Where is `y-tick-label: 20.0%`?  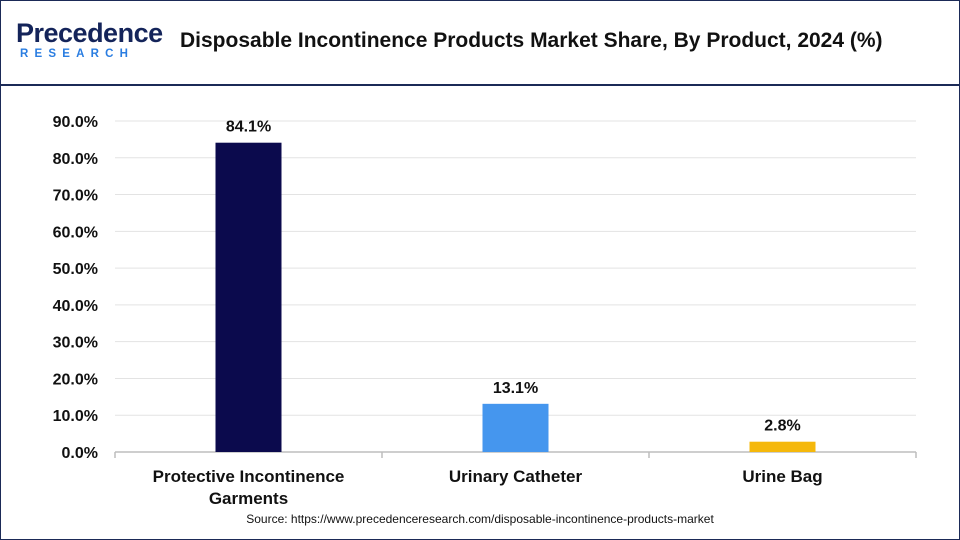 y-tick-label: 20.0% is located at coordinates (75, 379).